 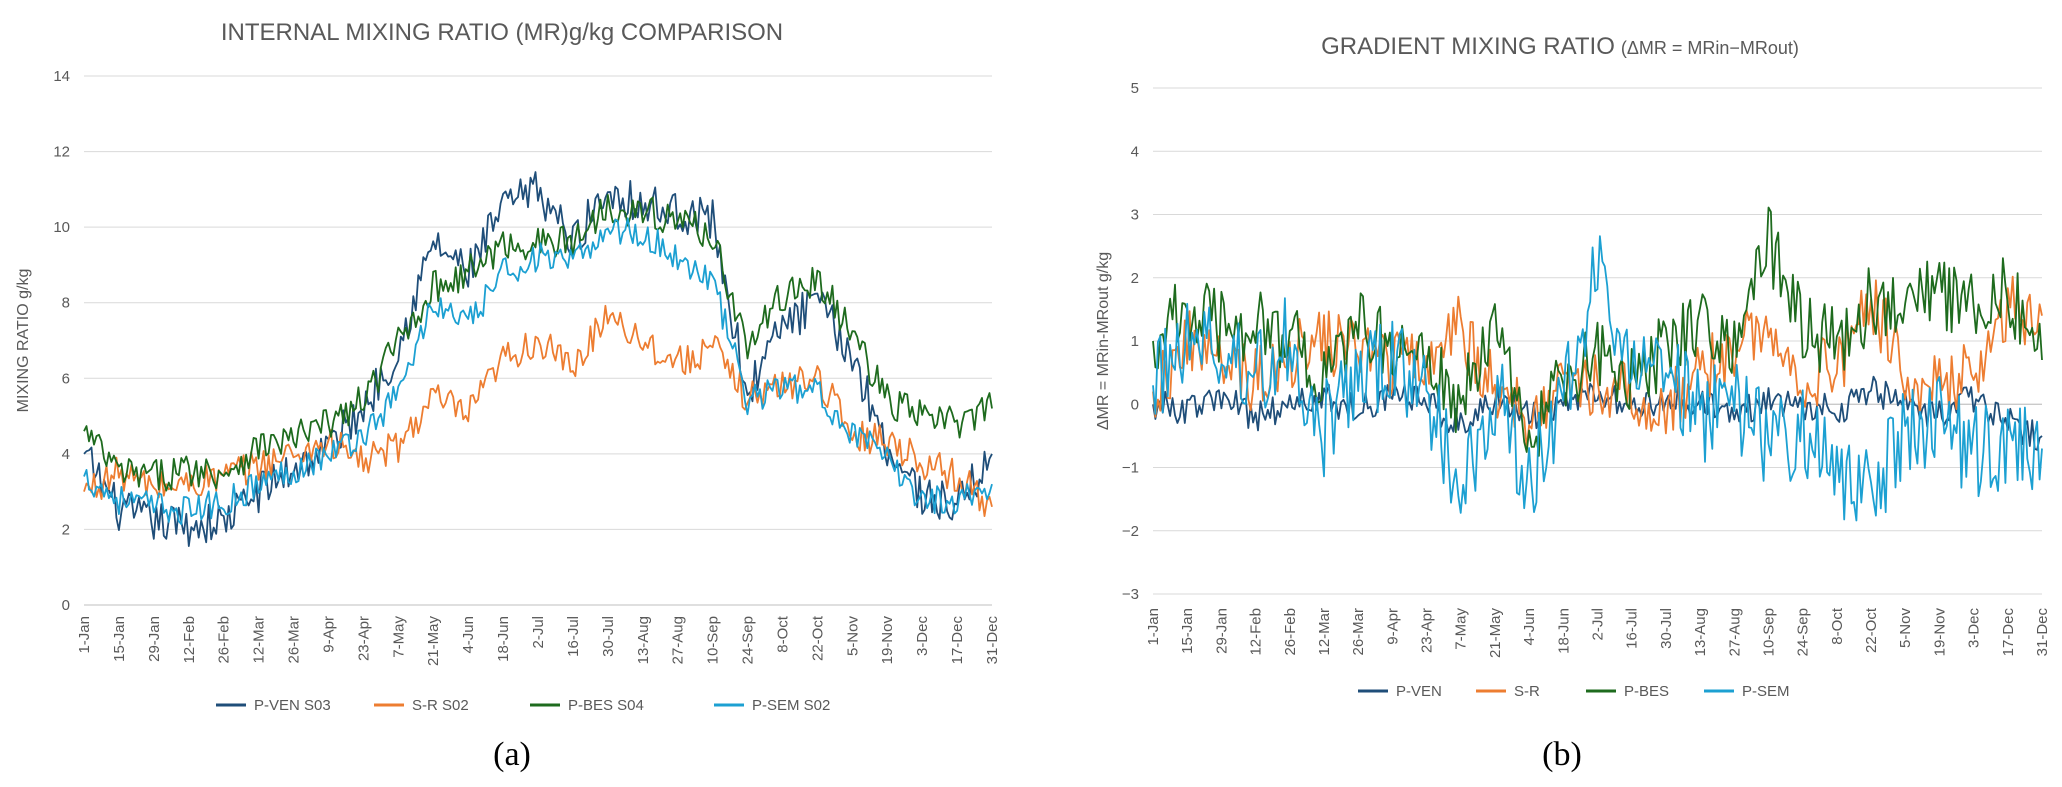 What do you see at coordinates (1419, 691) in the screenshot?
I see `legend-label: P-VEN` at bounding box center [1419, 691].